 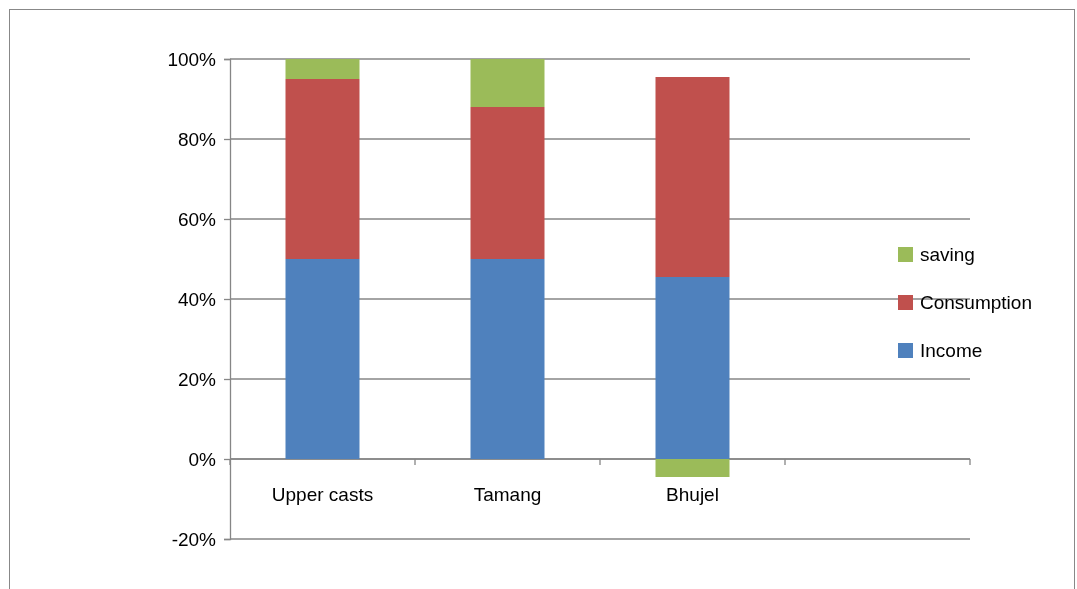 What do you see at coordinates (194, 539) in the screenshot?
I see `y-tick-label: -20%` at bounding box center [194, 539].